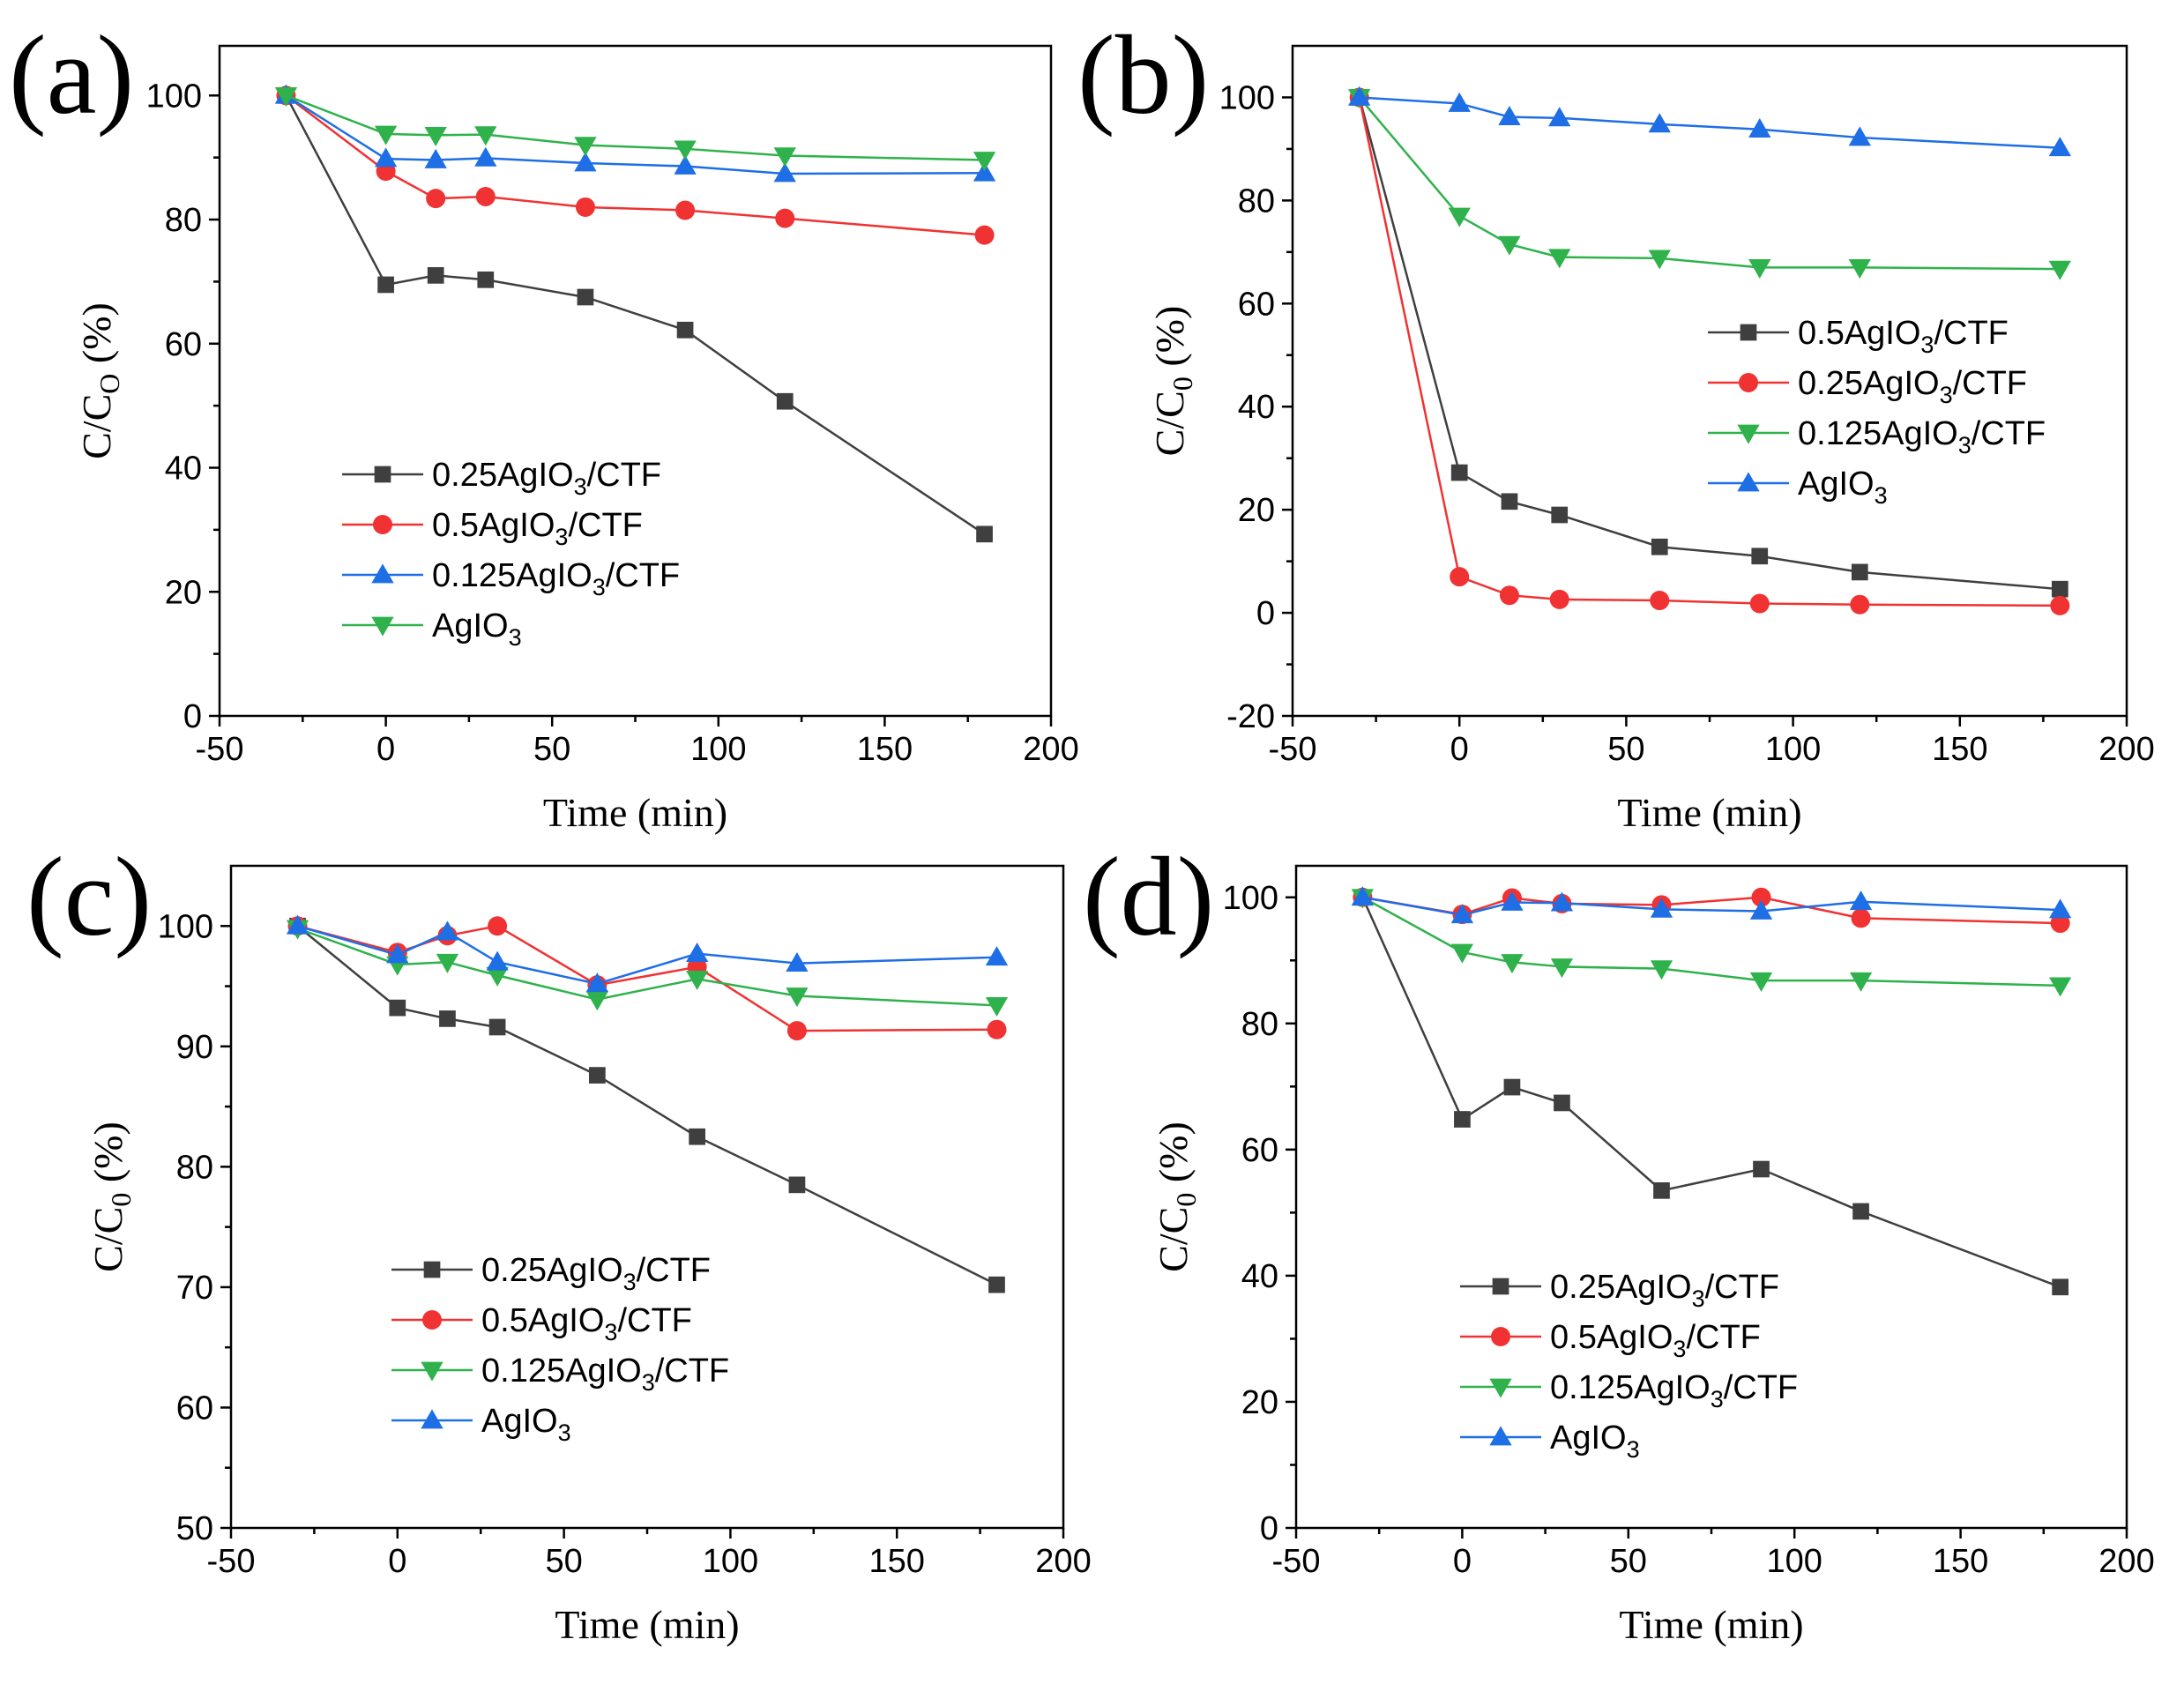 The height and width of the screenshot is (1684, 2184). Describe the element at coordinates (1256, 510) in the screenshot. I see `y-tick-label: 20` at that location.